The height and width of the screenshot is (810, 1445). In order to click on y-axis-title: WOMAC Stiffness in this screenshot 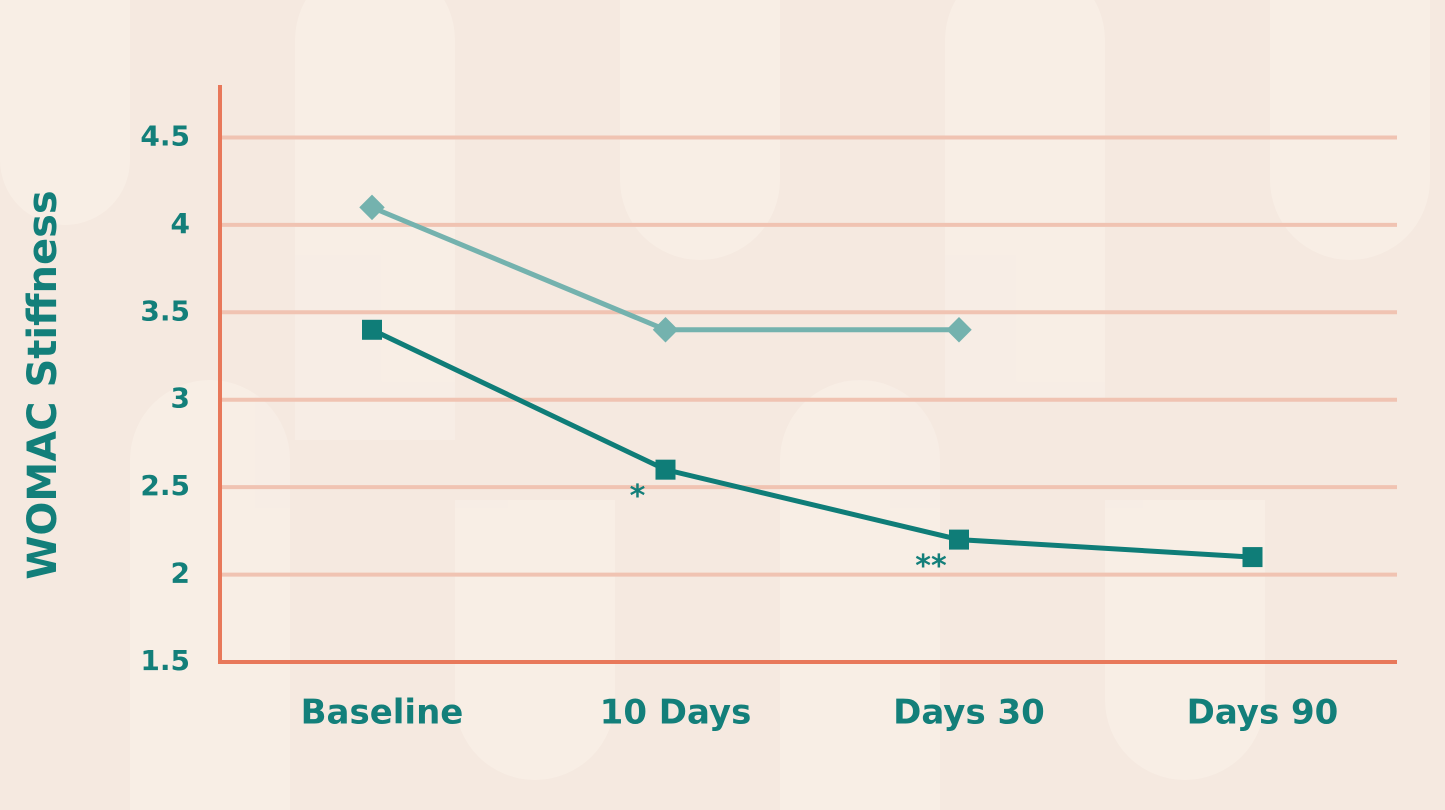, I will do `click(43, 384)`.